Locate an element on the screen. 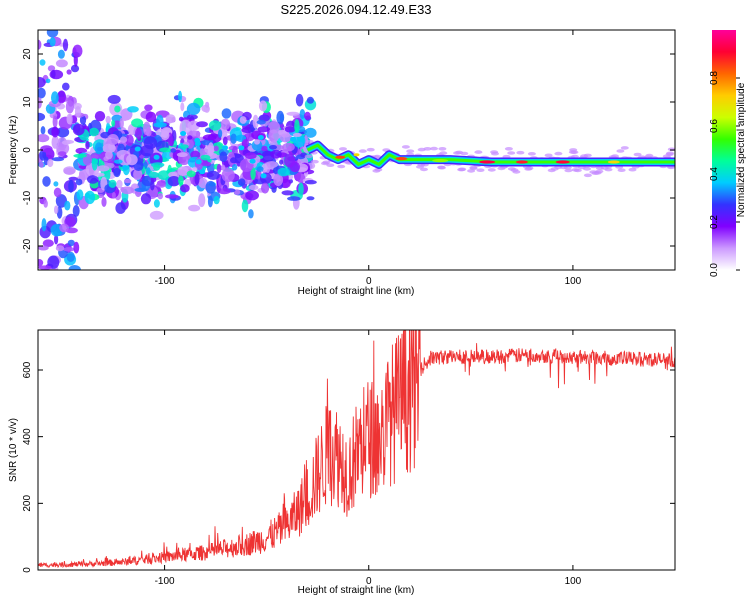 The height and width of the screenshot is (600, 750). colorbar-tick-label: 0.4 is located at coordinates (714, 174).